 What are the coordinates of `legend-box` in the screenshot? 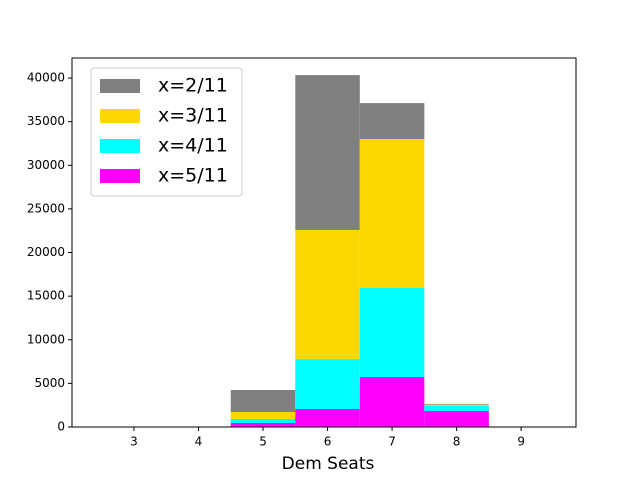 It's located at (166, 132).